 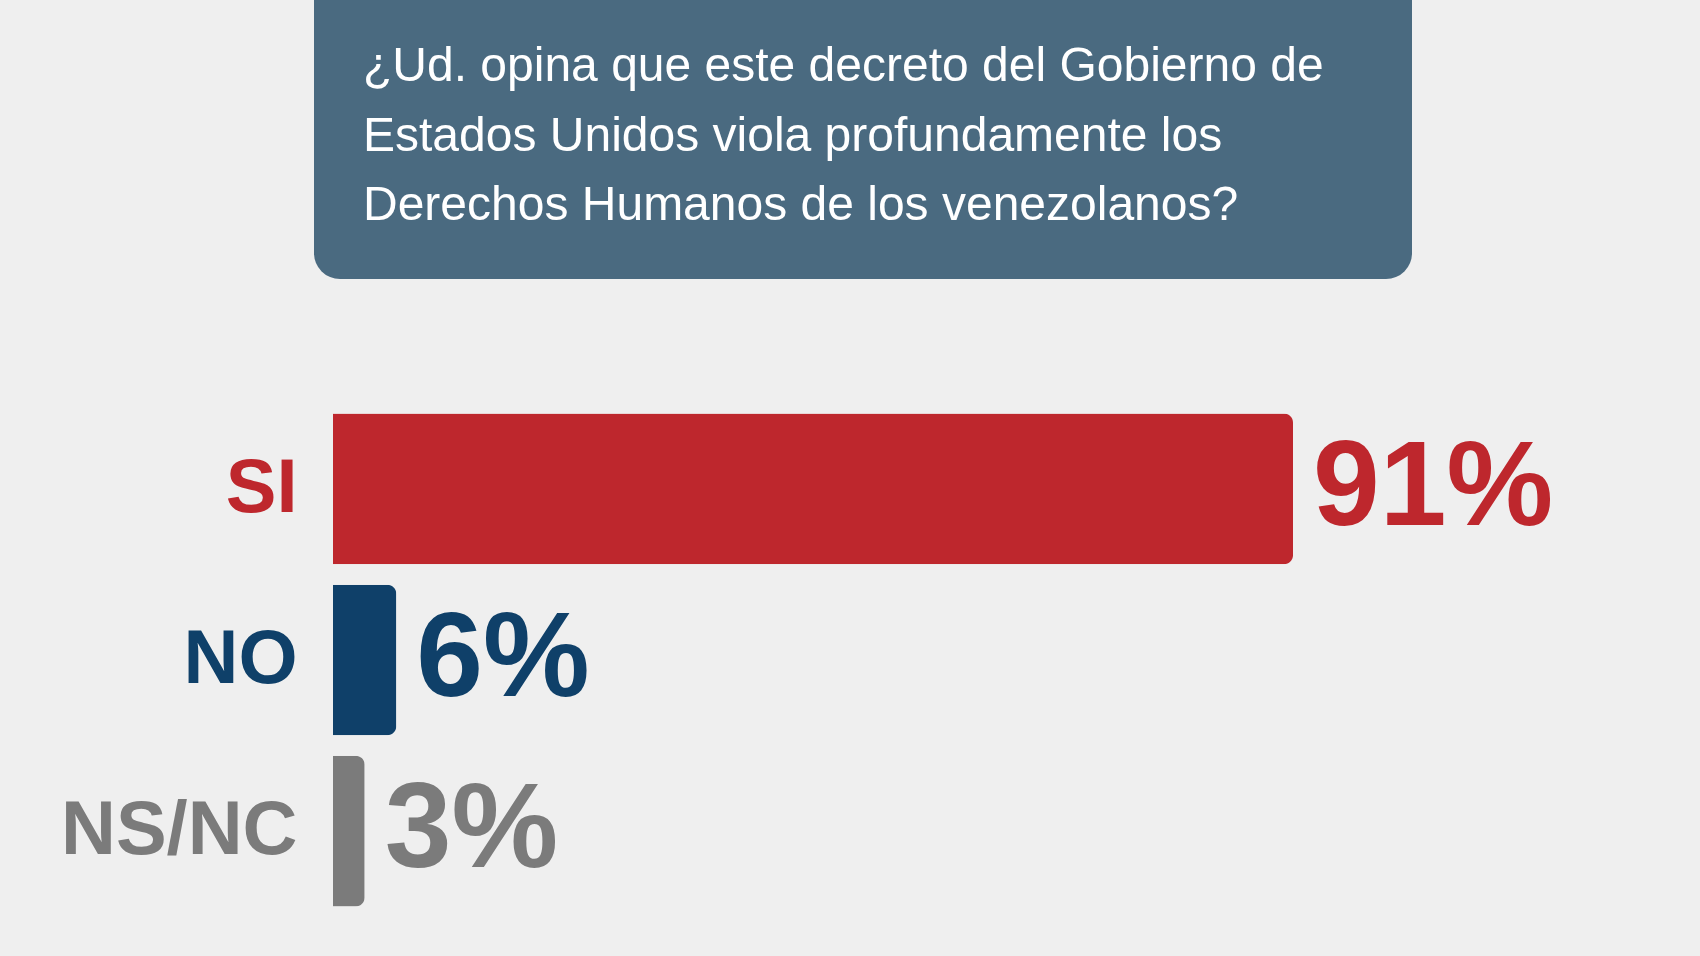 What do you see at coordinates (1433, 482) in the screenshot?
I see `data-label: 91%` at bounding box center [1433, 482].